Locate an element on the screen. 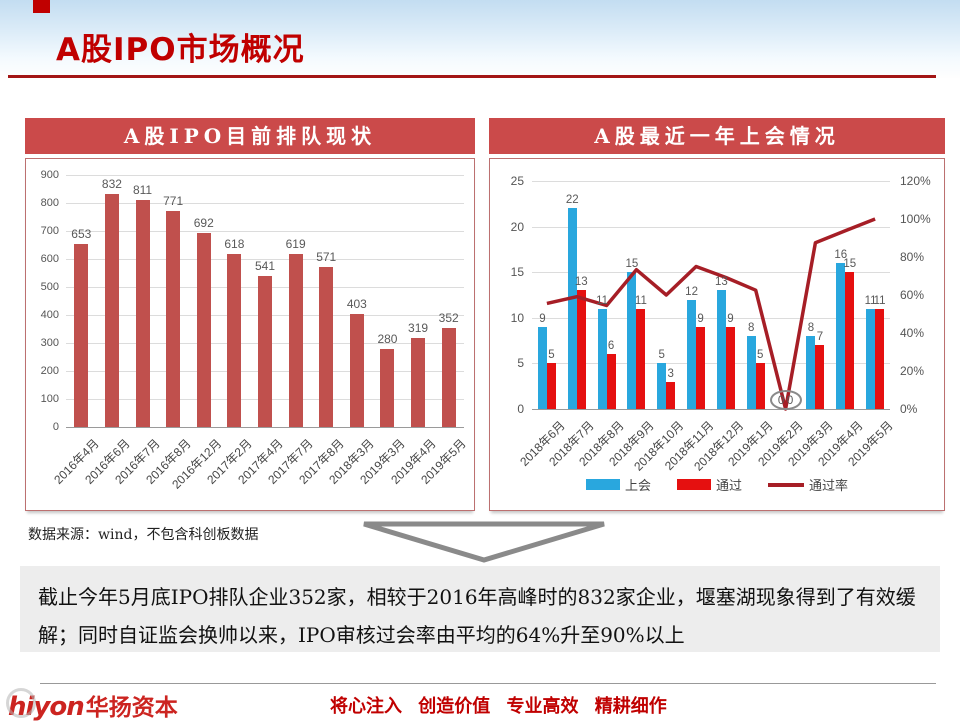  pass-value-label: 7 is located at coordinates (820, 337).